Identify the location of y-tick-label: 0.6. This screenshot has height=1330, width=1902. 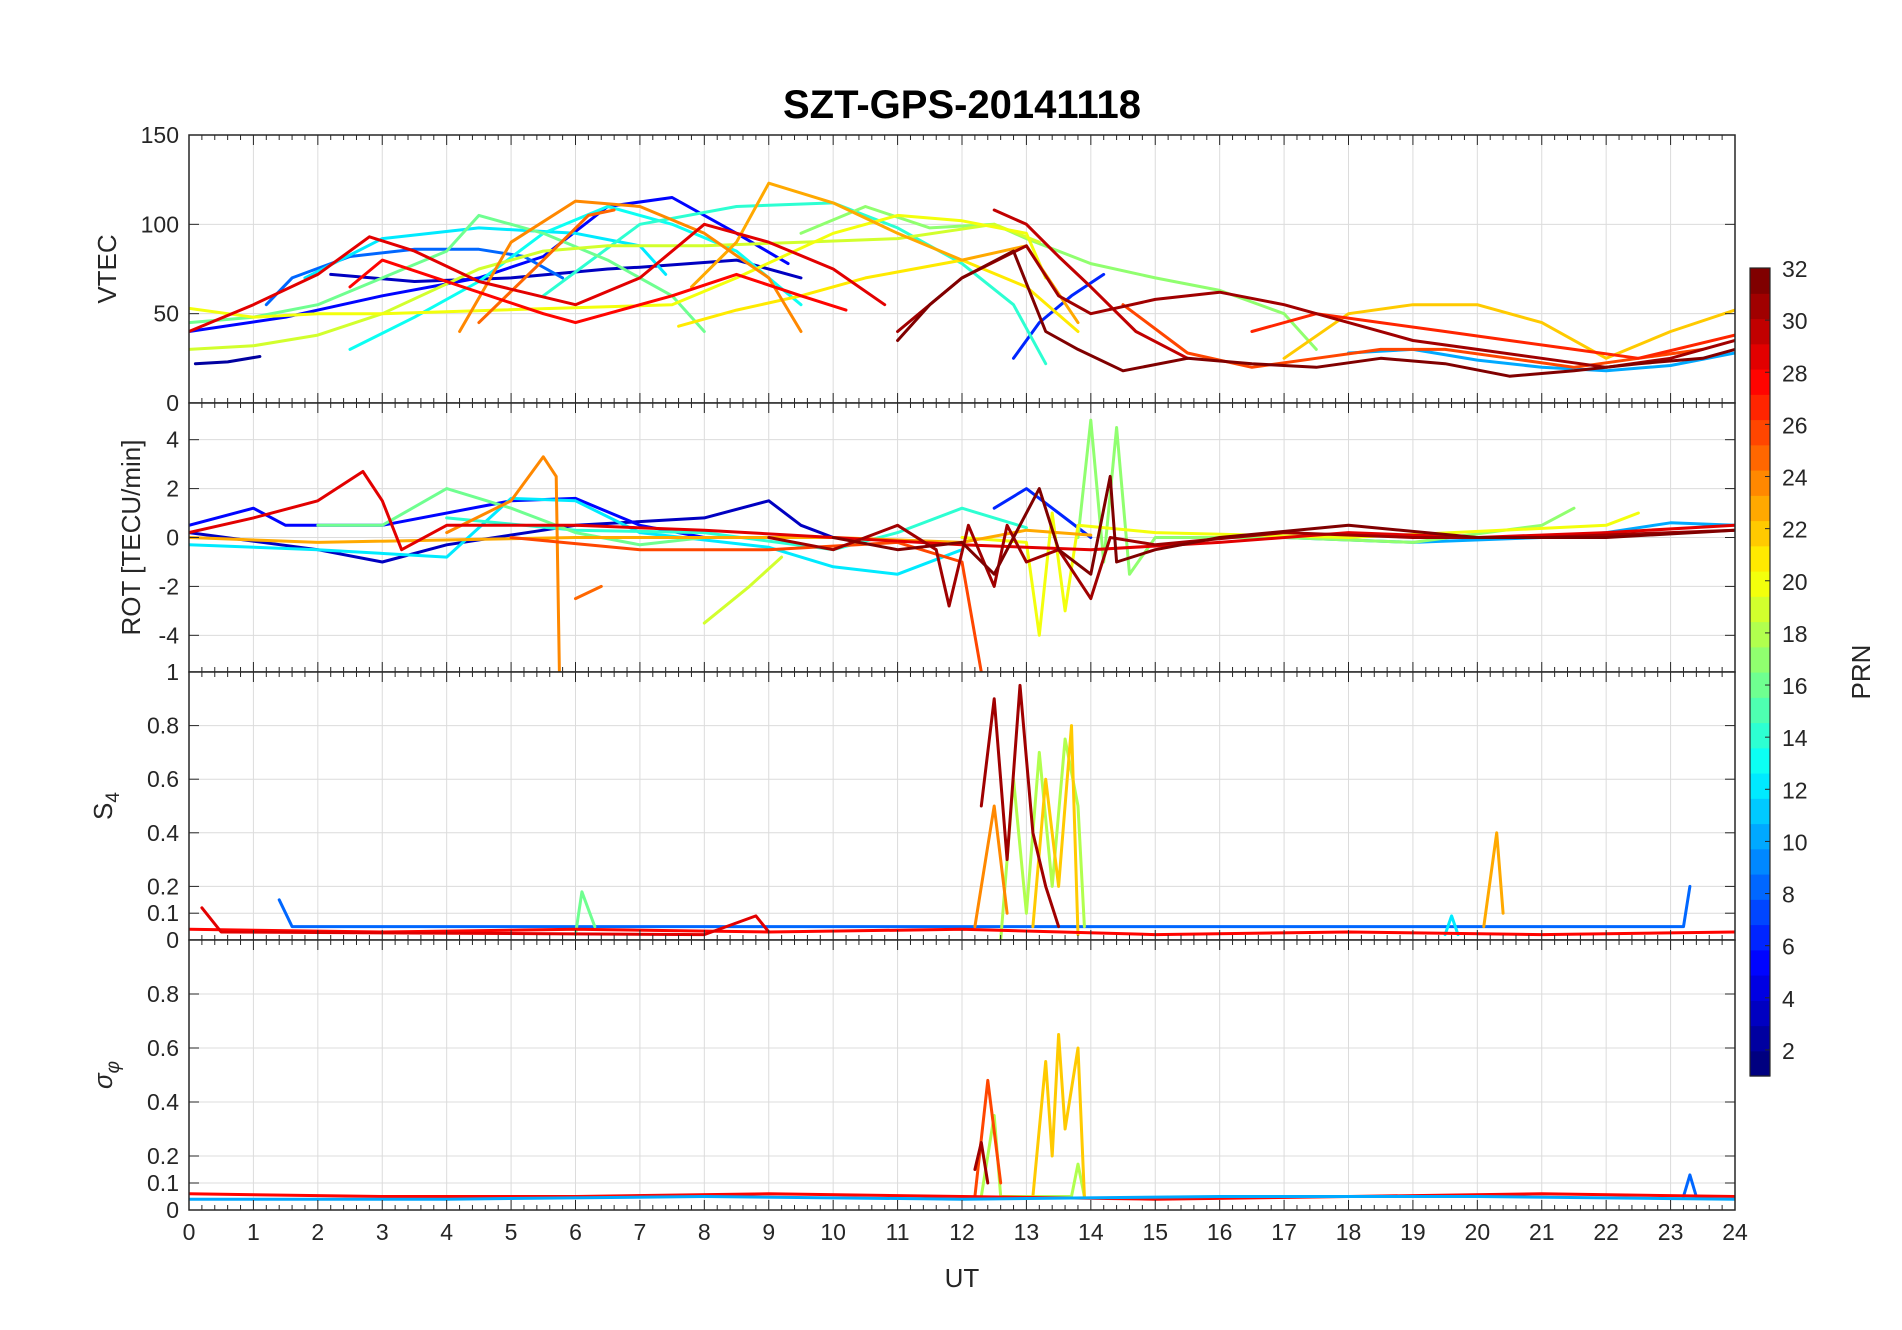
(163, 779).